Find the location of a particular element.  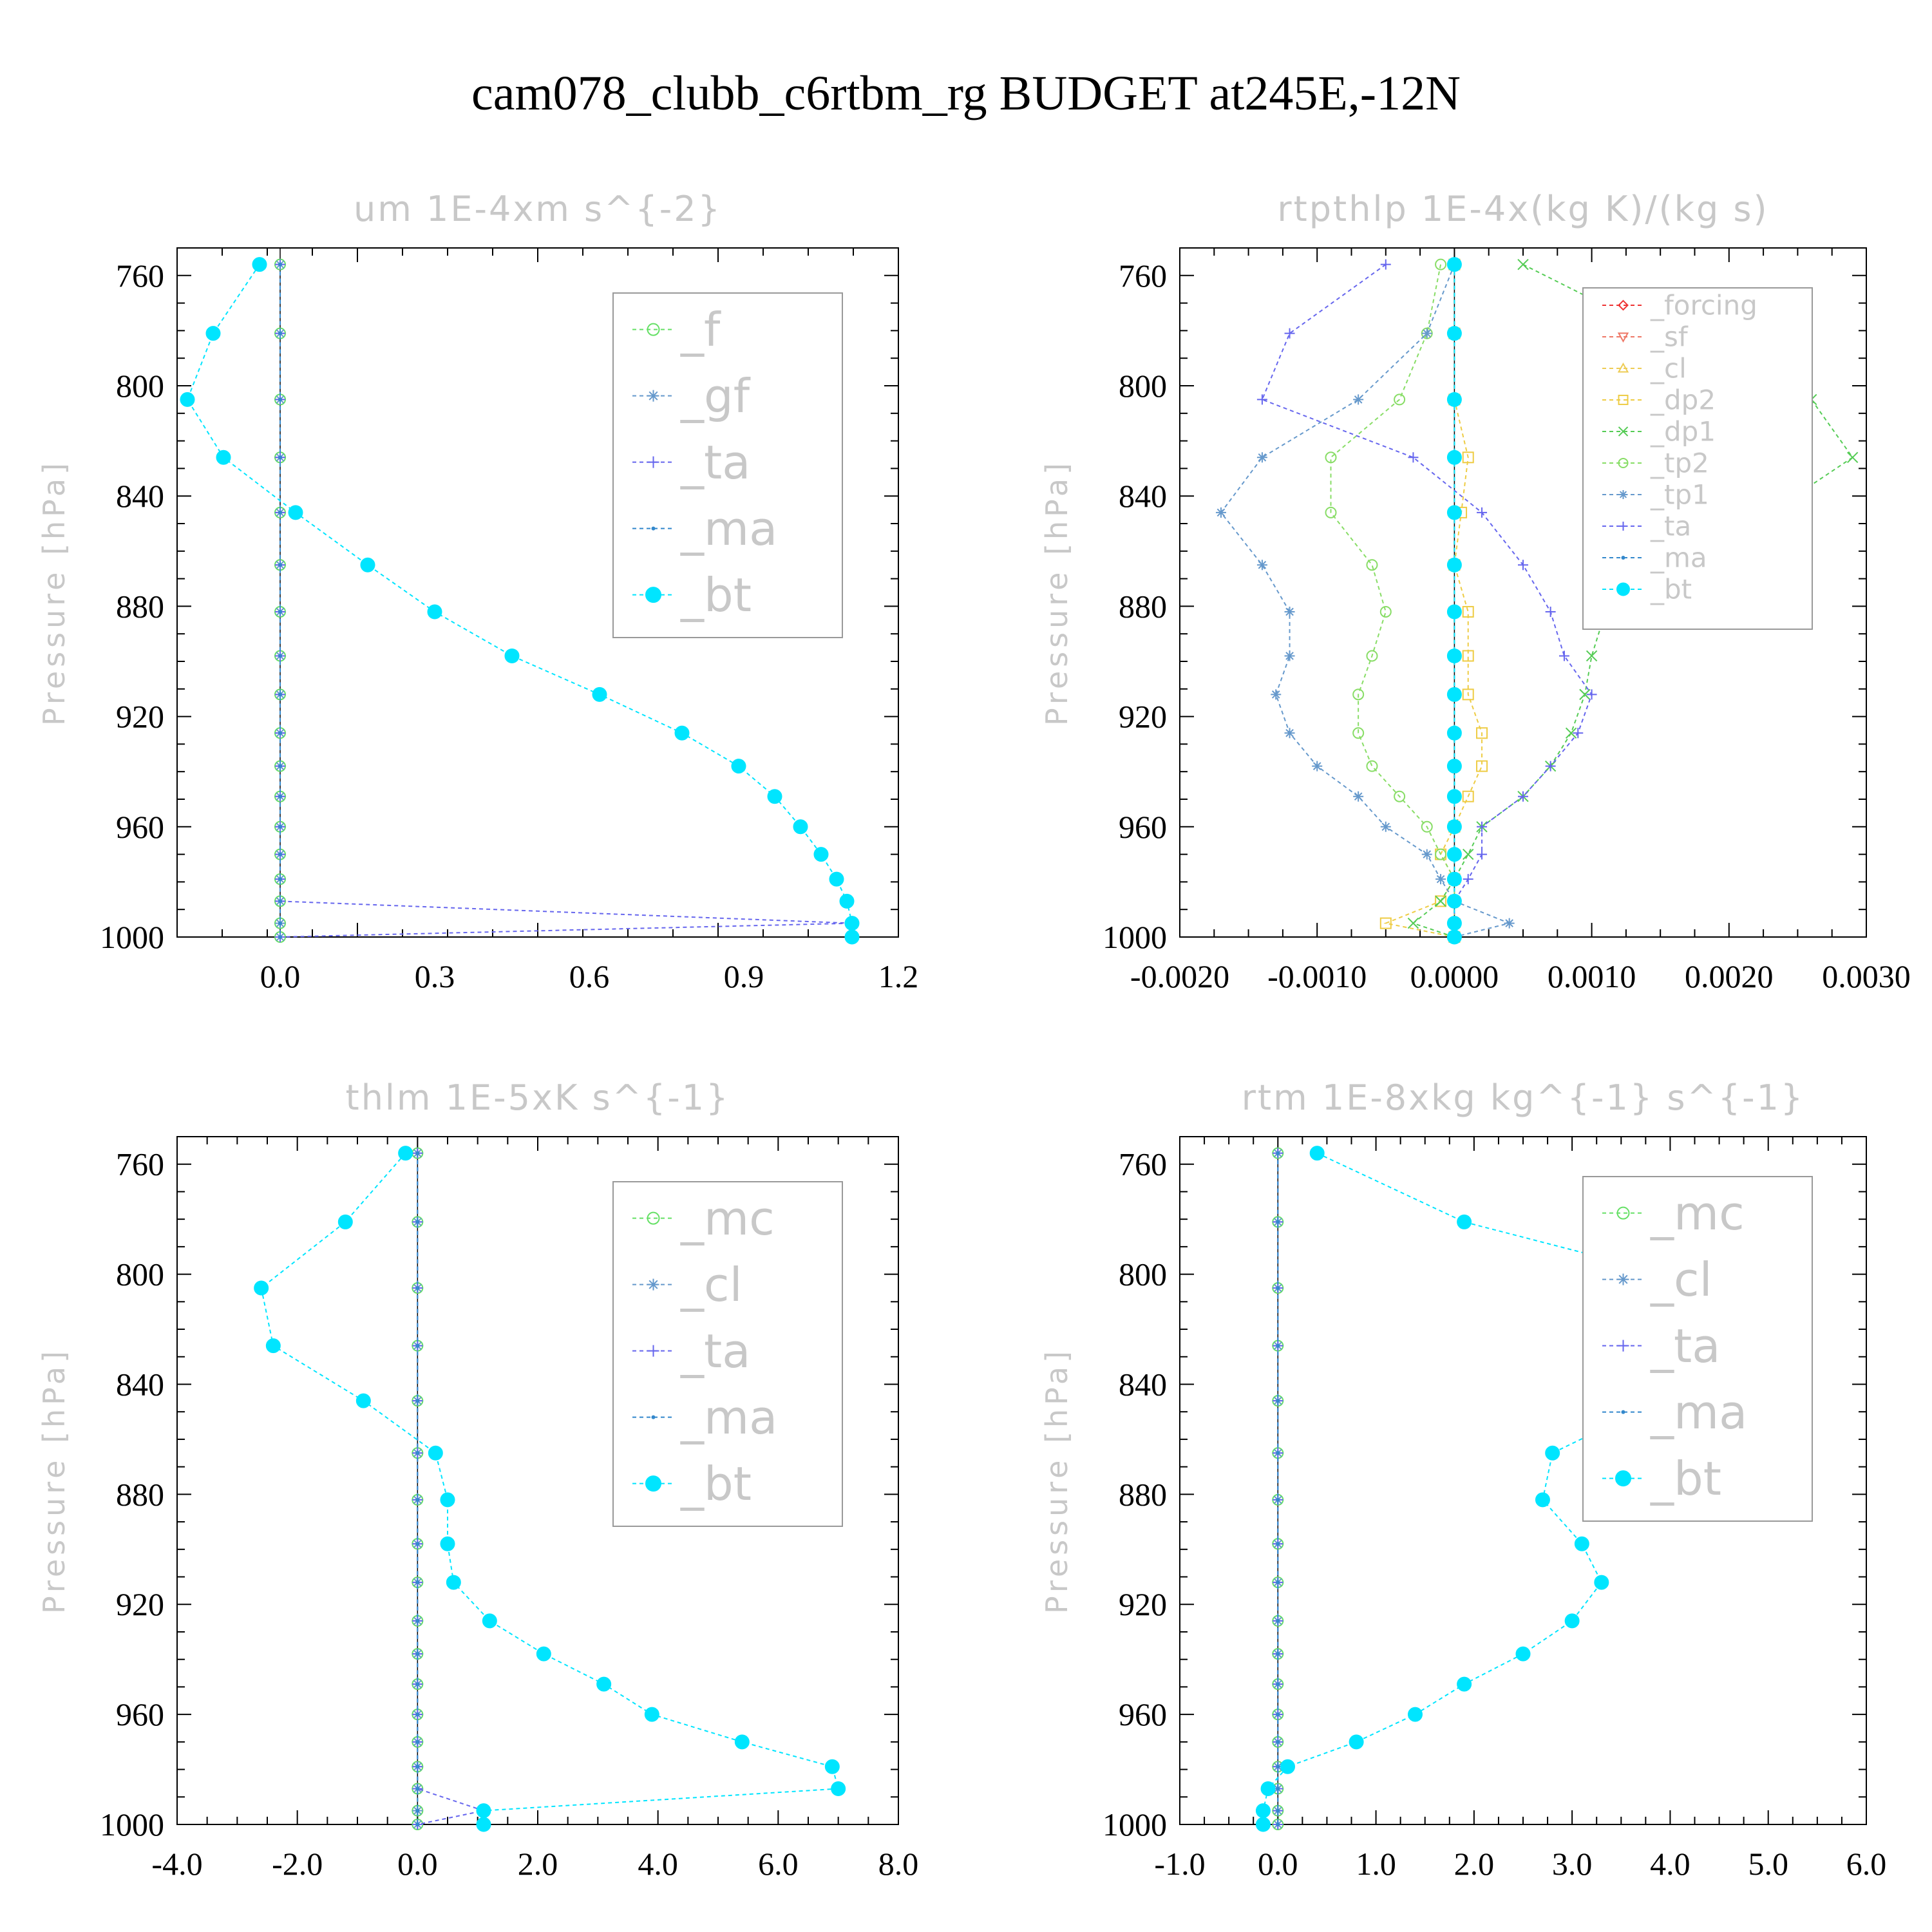

y-axis-label: Pressure [hPa] is located at coordinates (54, 592).